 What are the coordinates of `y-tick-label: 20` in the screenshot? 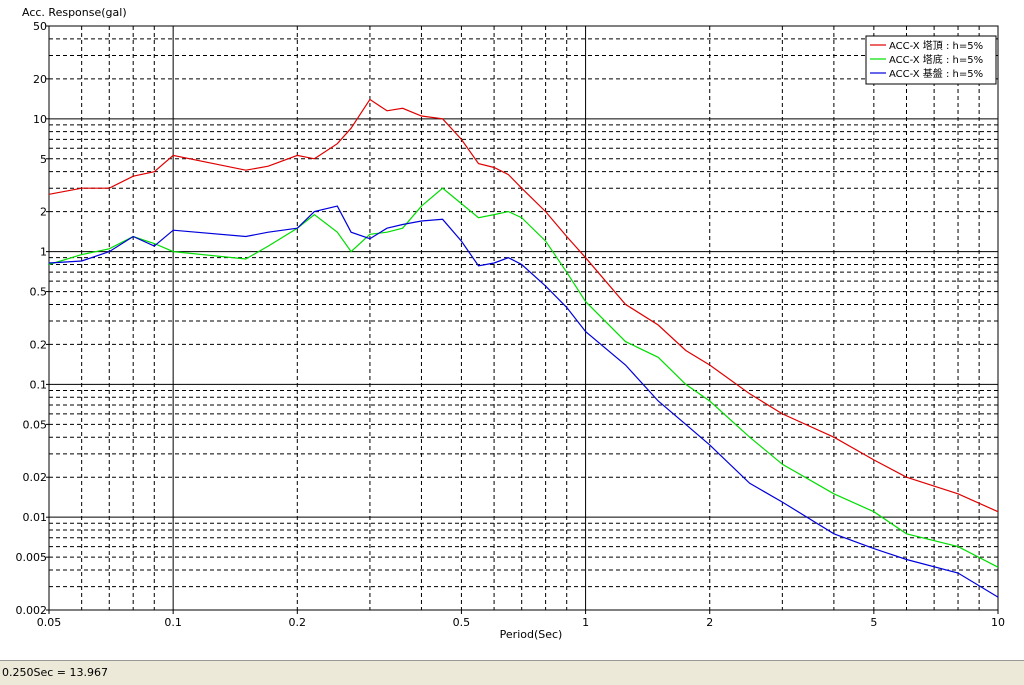 It's located at (40, 79).